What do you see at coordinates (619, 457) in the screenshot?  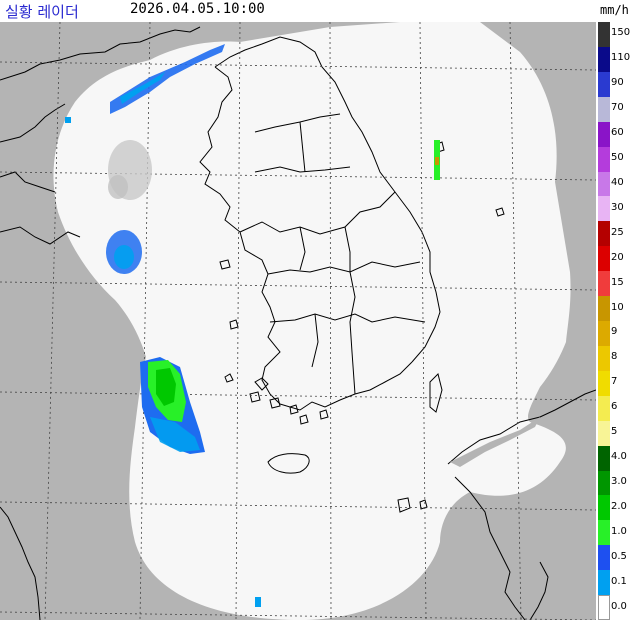 I see `legend-label: 4.0` at bounding box center [619, 457].